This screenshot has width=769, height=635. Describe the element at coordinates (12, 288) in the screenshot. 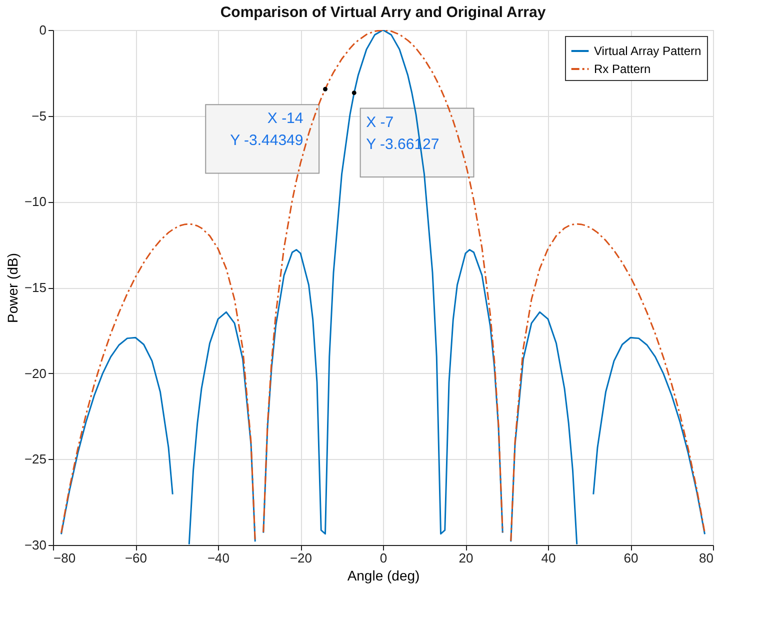

I see `y-axis-title: Power (dB)` at that location.